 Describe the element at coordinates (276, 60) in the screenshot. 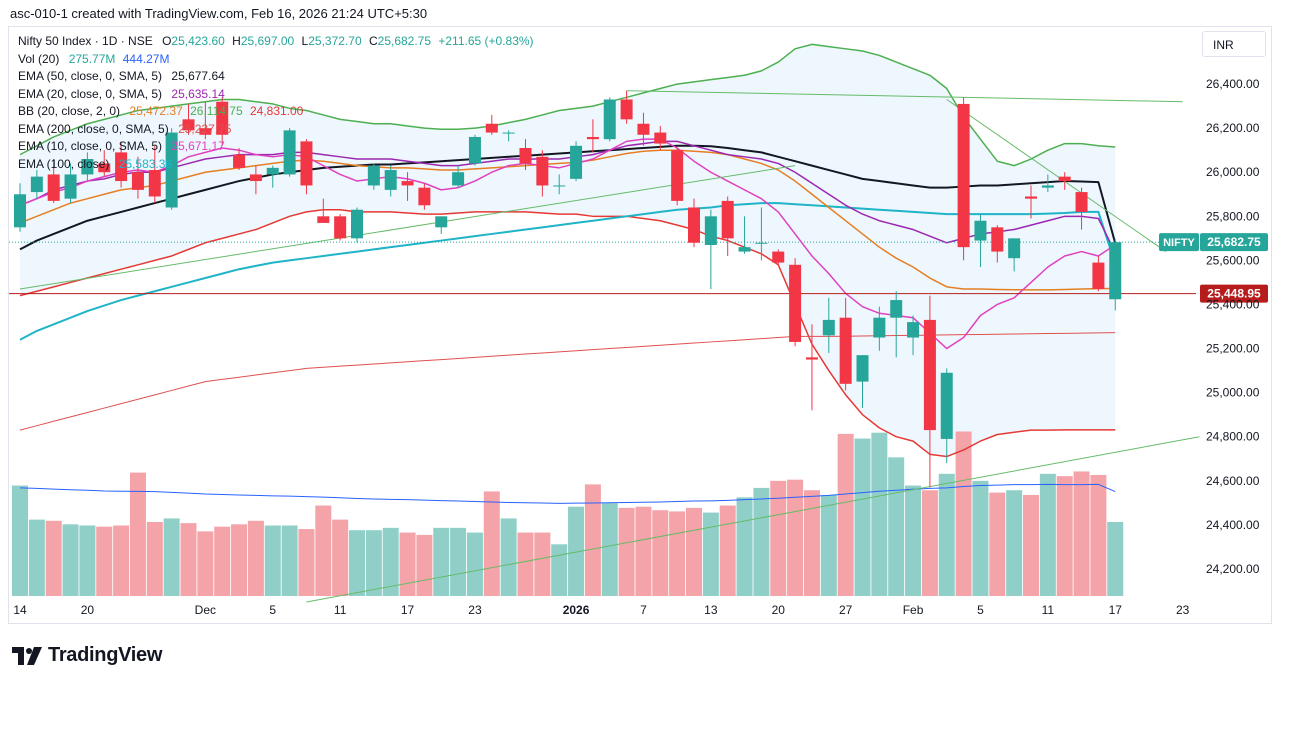

I see `legend-vol-row: Vol (20) 275.77M 444.27M` at that location.